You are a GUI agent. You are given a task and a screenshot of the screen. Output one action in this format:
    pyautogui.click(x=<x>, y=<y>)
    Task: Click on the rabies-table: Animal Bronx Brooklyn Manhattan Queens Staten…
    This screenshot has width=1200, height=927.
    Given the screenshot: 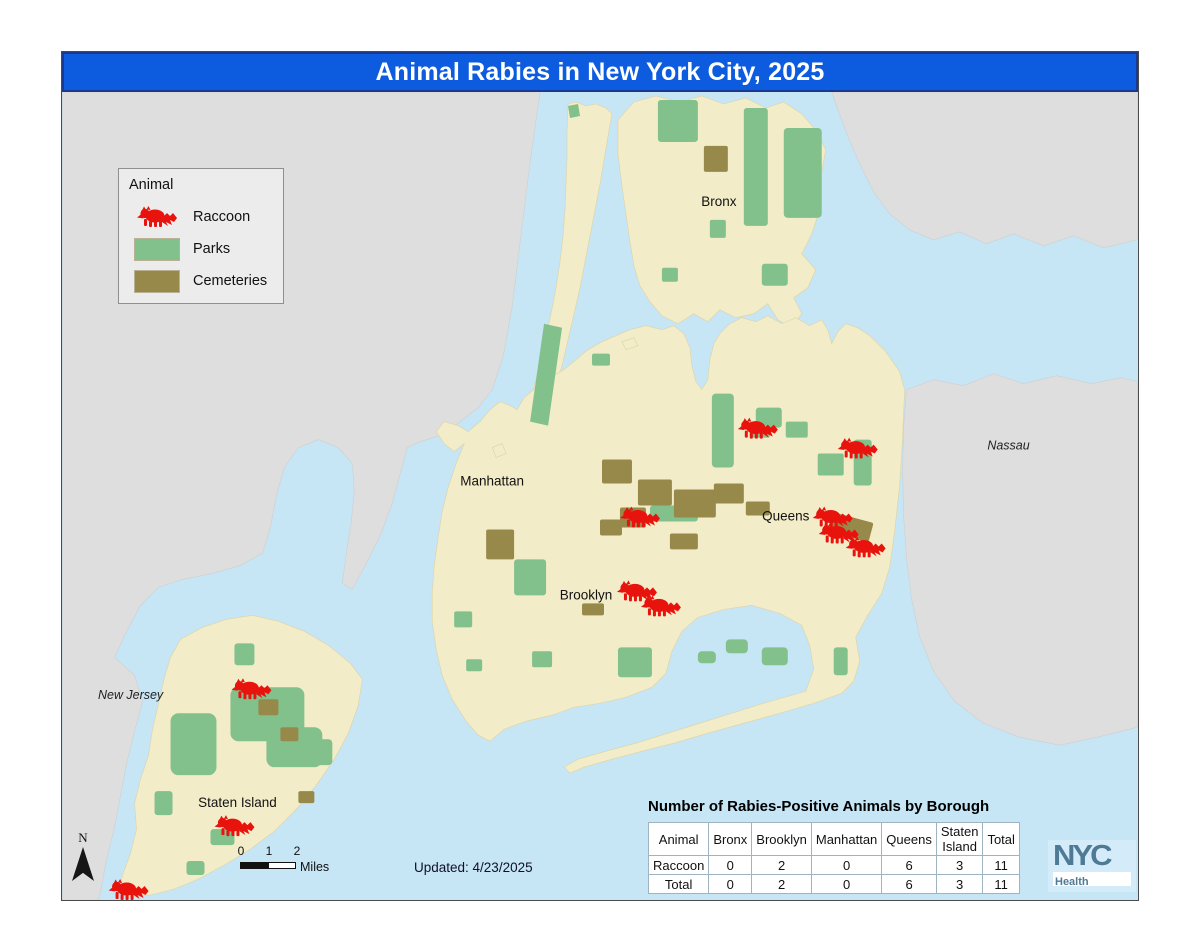 What is the action you would take?
    pyautogui.click(x=833, y=858)
    